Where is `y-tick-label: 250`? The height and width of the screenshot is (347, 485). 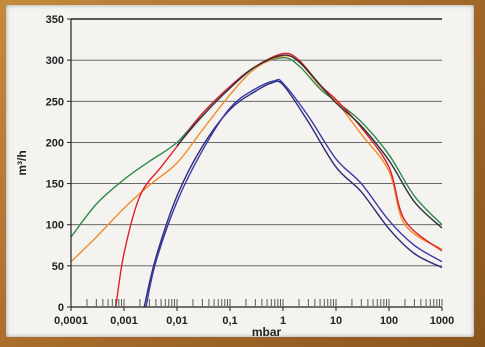
y-tick-label: 250 is located at coordinates (55, 102).